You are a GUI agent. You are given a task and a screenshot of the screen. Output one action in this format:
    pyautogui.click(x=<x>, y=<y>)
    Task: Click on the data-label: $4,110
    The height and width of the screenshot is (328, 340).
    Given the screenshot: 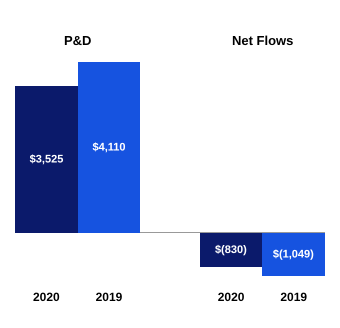 What is the action you would take?
    pyautogui.click(x=109, y=148)
    